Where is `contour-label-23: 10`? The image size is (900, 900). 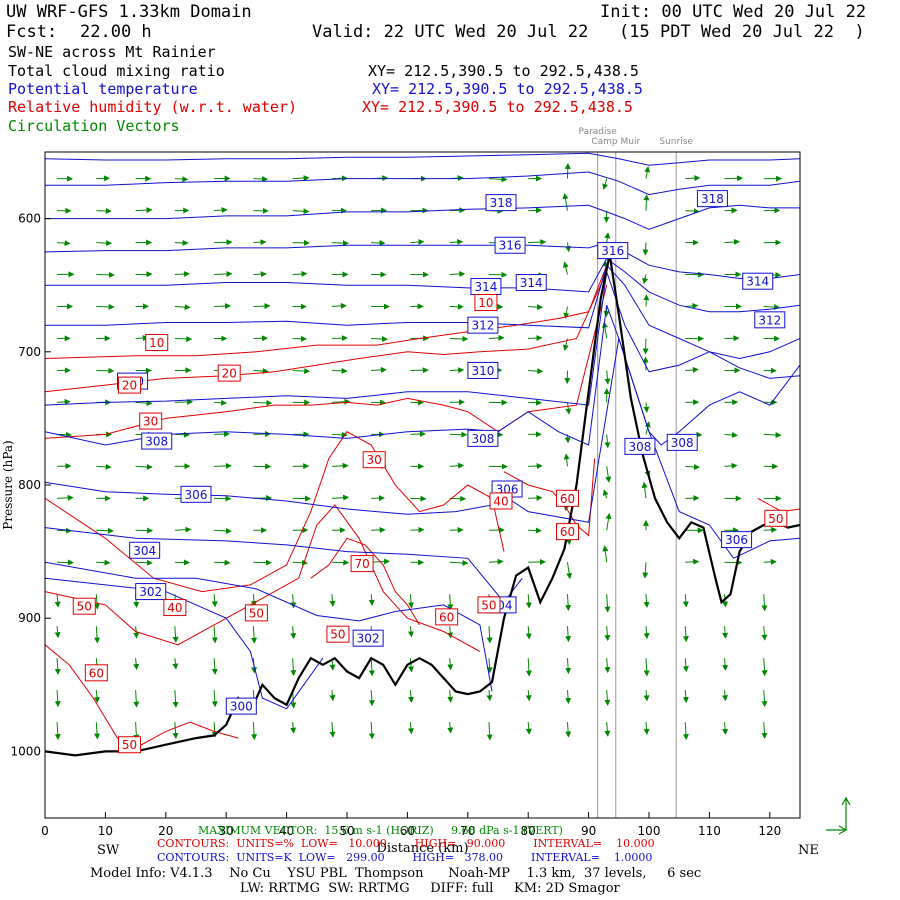 contour-label-23: 10 is located at coordinates (156, 343).